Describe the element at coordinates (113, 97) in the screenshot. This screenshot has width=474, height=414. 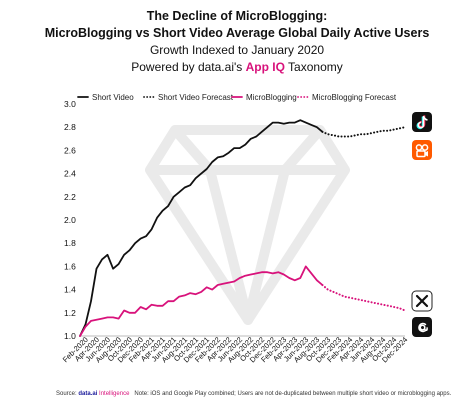
I see `legend-label: Short Video` at that location.